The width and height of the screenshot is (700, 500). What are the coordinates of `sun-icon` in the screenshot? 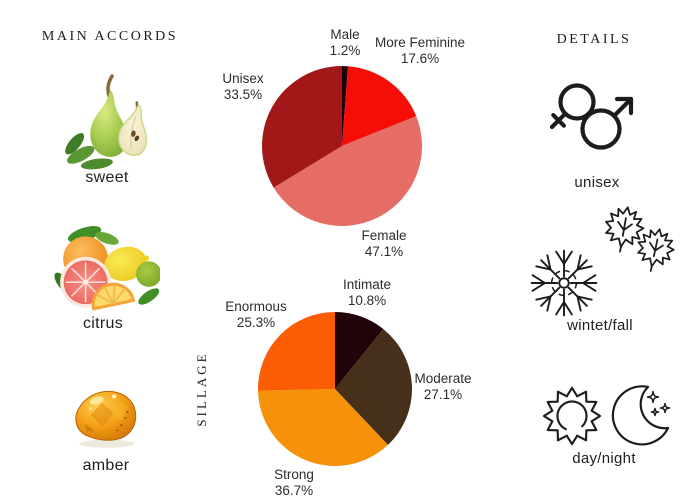 It's located at (572, 416).